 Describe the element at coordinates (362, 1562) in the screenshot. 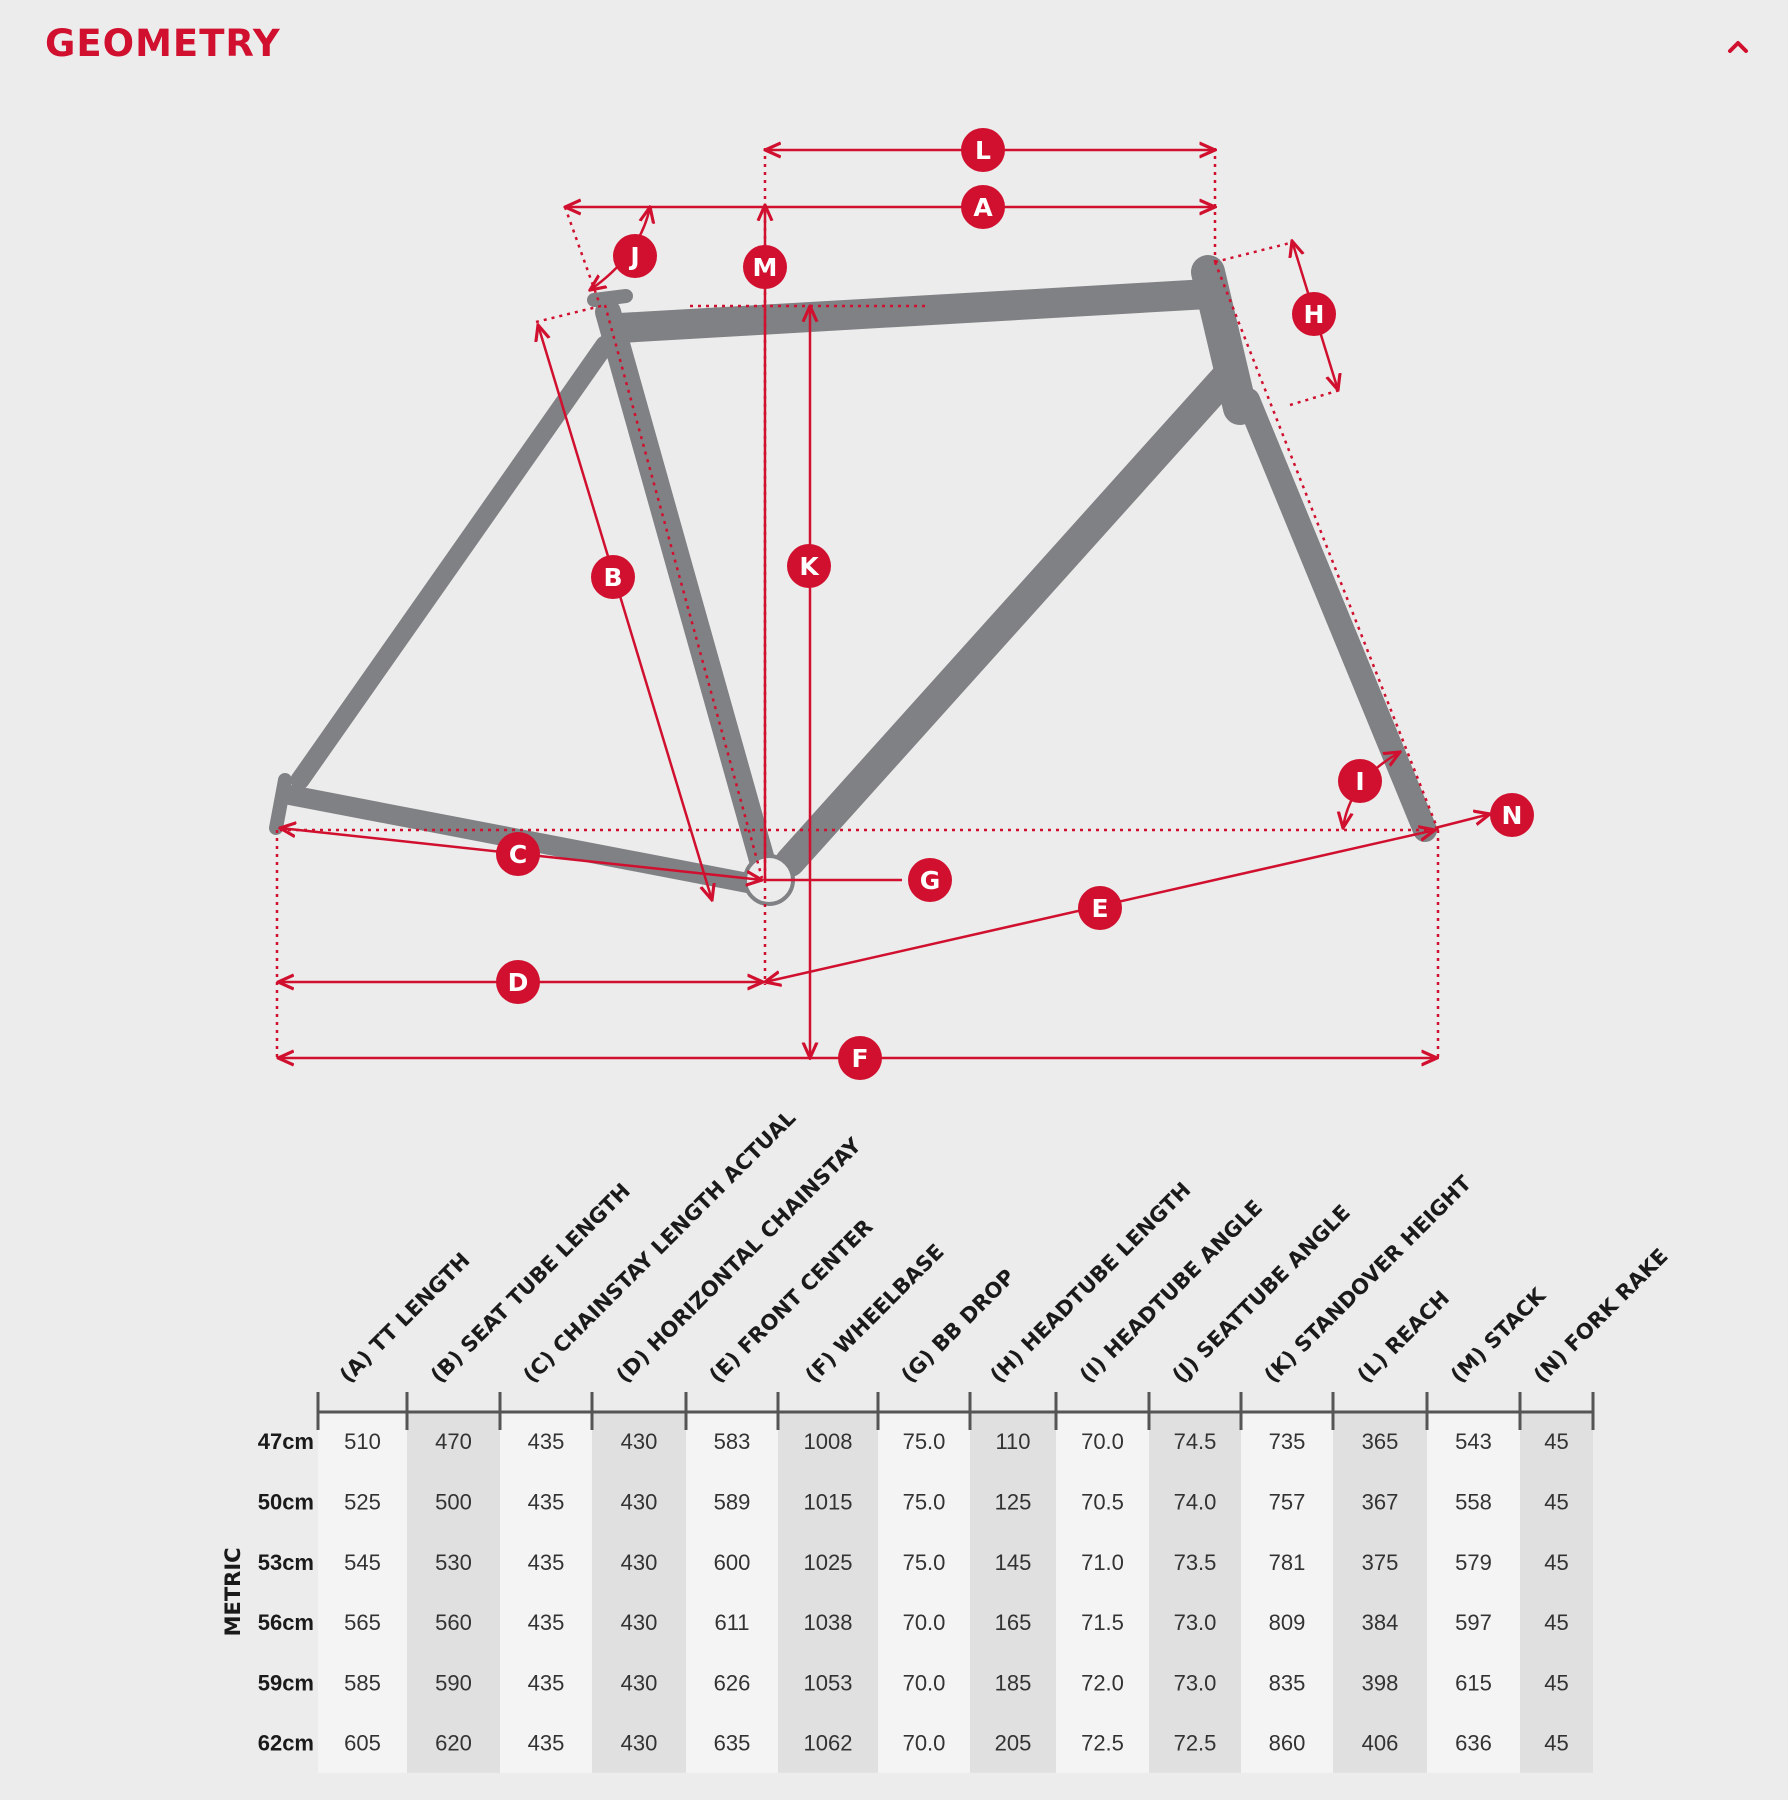

I see `table-cell: 545` at that location.